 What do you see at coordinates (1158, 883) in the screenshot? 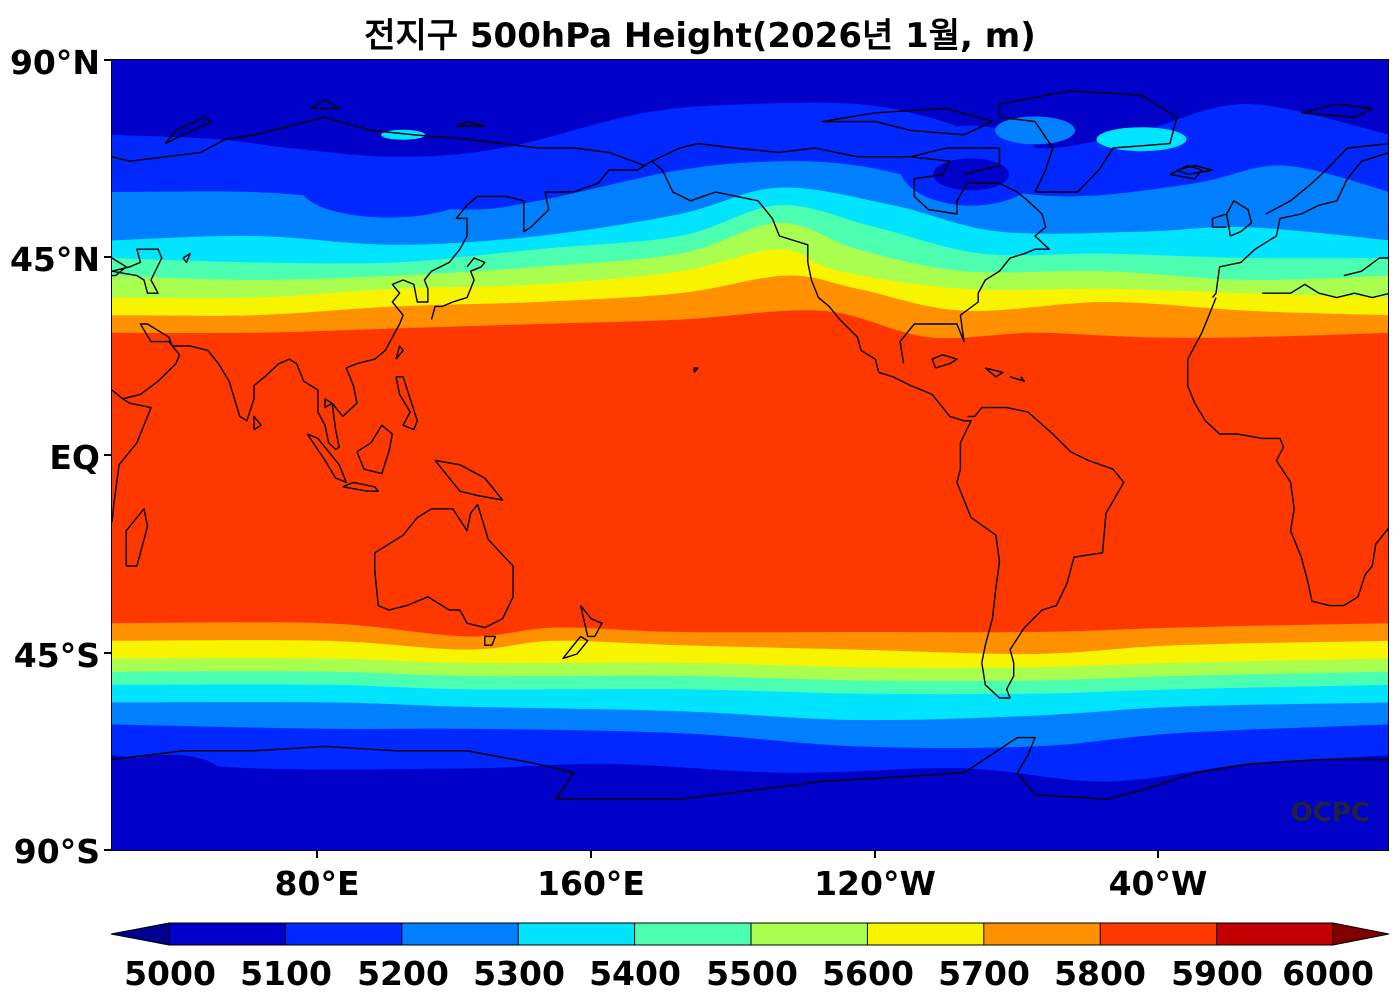
I see `x-tick-label-40w: 40°W` at bounding box center [1158, 883].